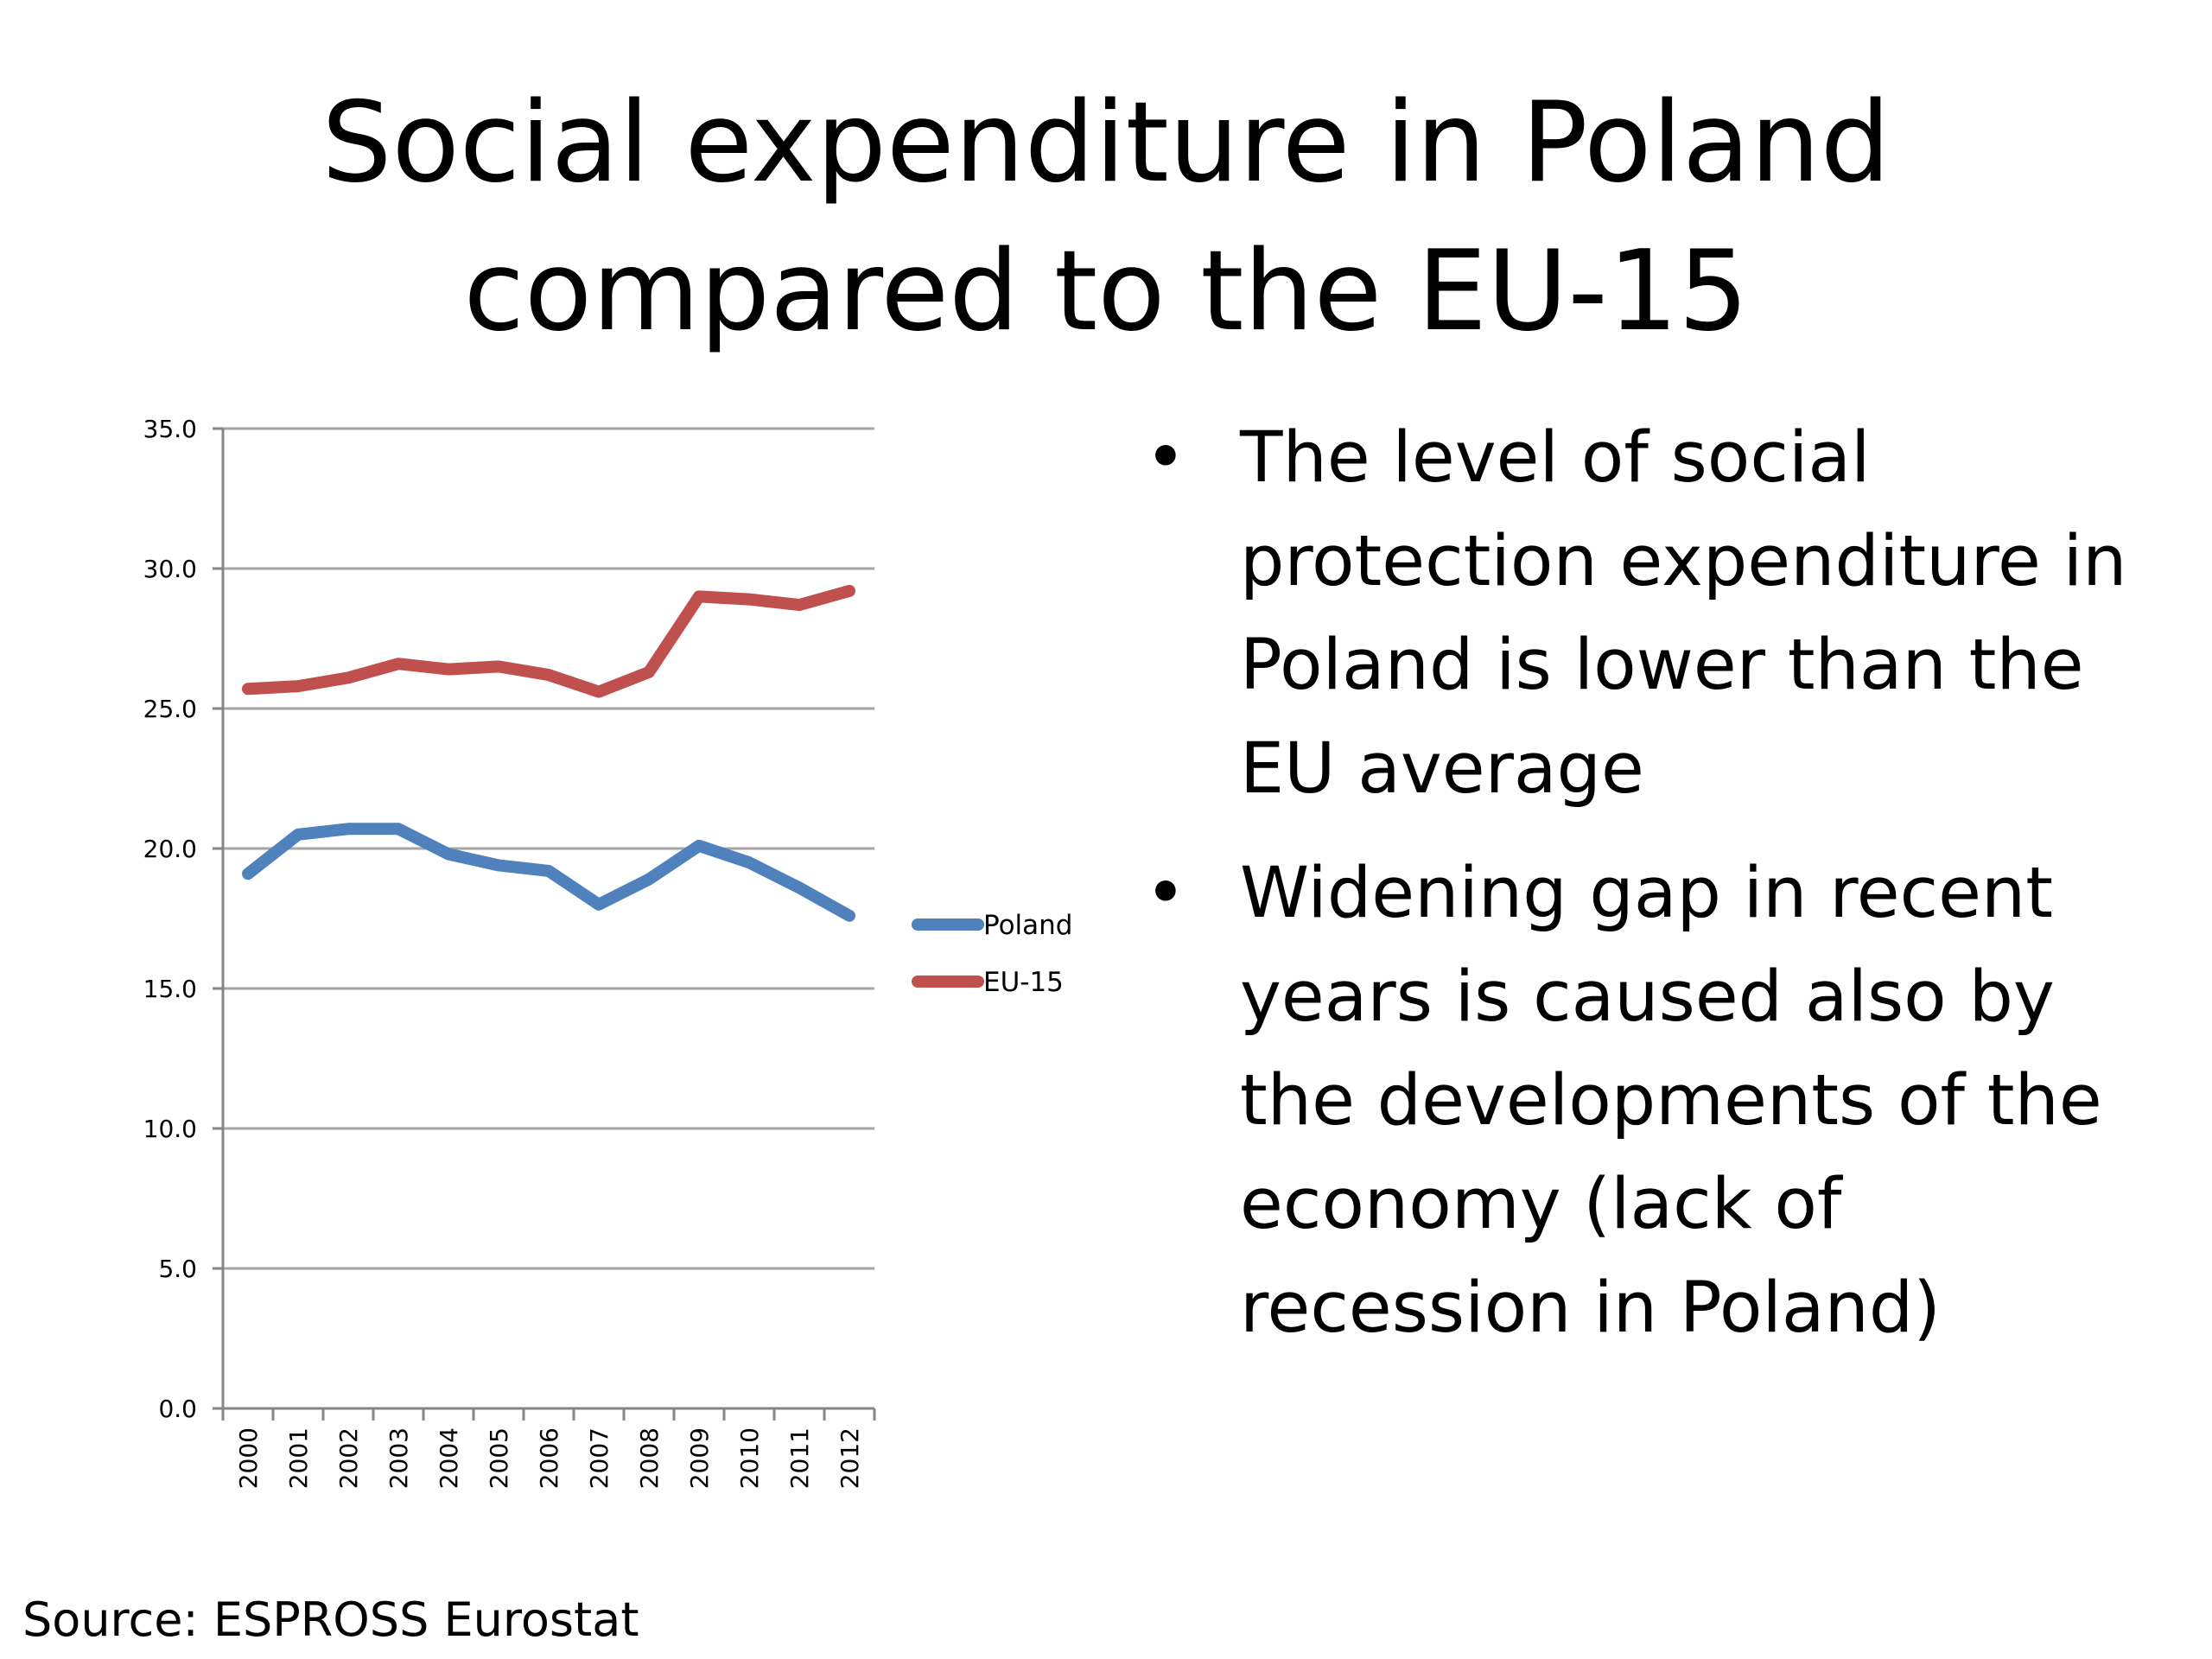  What do you see at coordinates (992, 954) in the screenshot?
I see `legend: Poland EU-15` at bounding box center [992, 954].